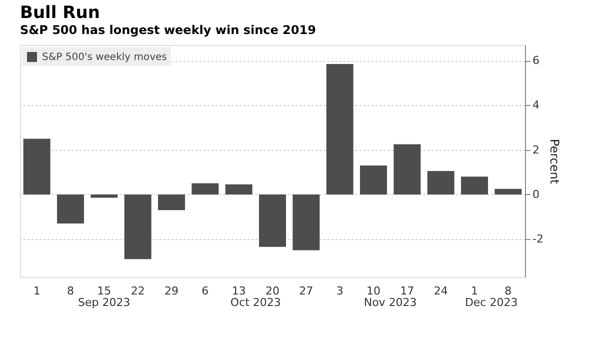  Describe the element at coordinates (306, 291) in the screenshot. I see `x-tick-label: 27` at that location.